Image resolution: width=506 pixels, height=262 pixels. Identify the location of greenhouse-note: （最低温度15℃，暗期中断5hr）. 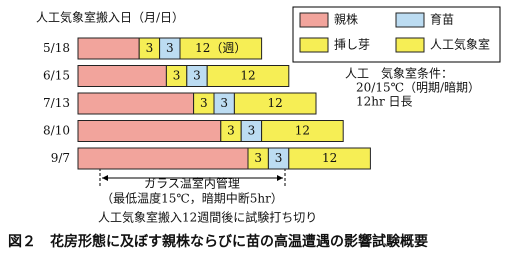
(192, 198).